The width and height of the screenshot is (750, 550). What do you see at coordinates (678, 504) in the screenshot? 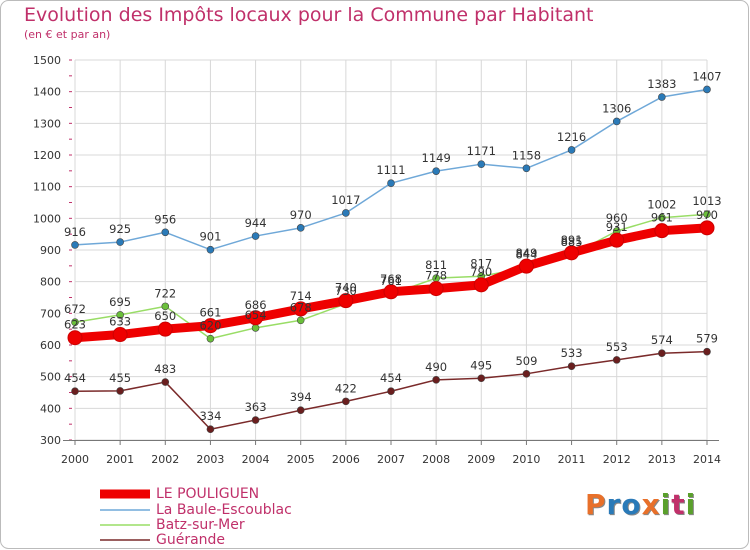
I see `logo-letter: t` at bounding box center [678, 504].